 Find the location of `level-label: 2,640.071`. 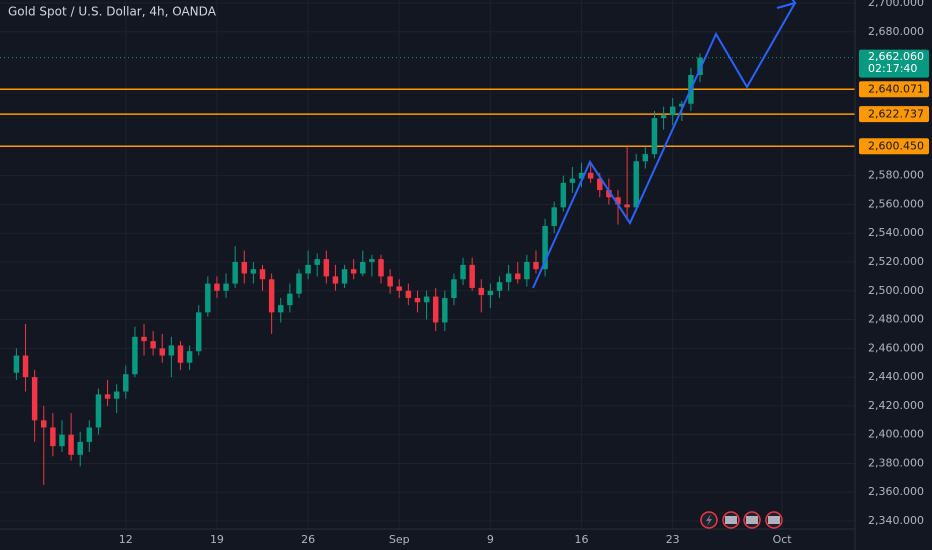

level-label: 2,640.071 is located at coordinates (896, 89).